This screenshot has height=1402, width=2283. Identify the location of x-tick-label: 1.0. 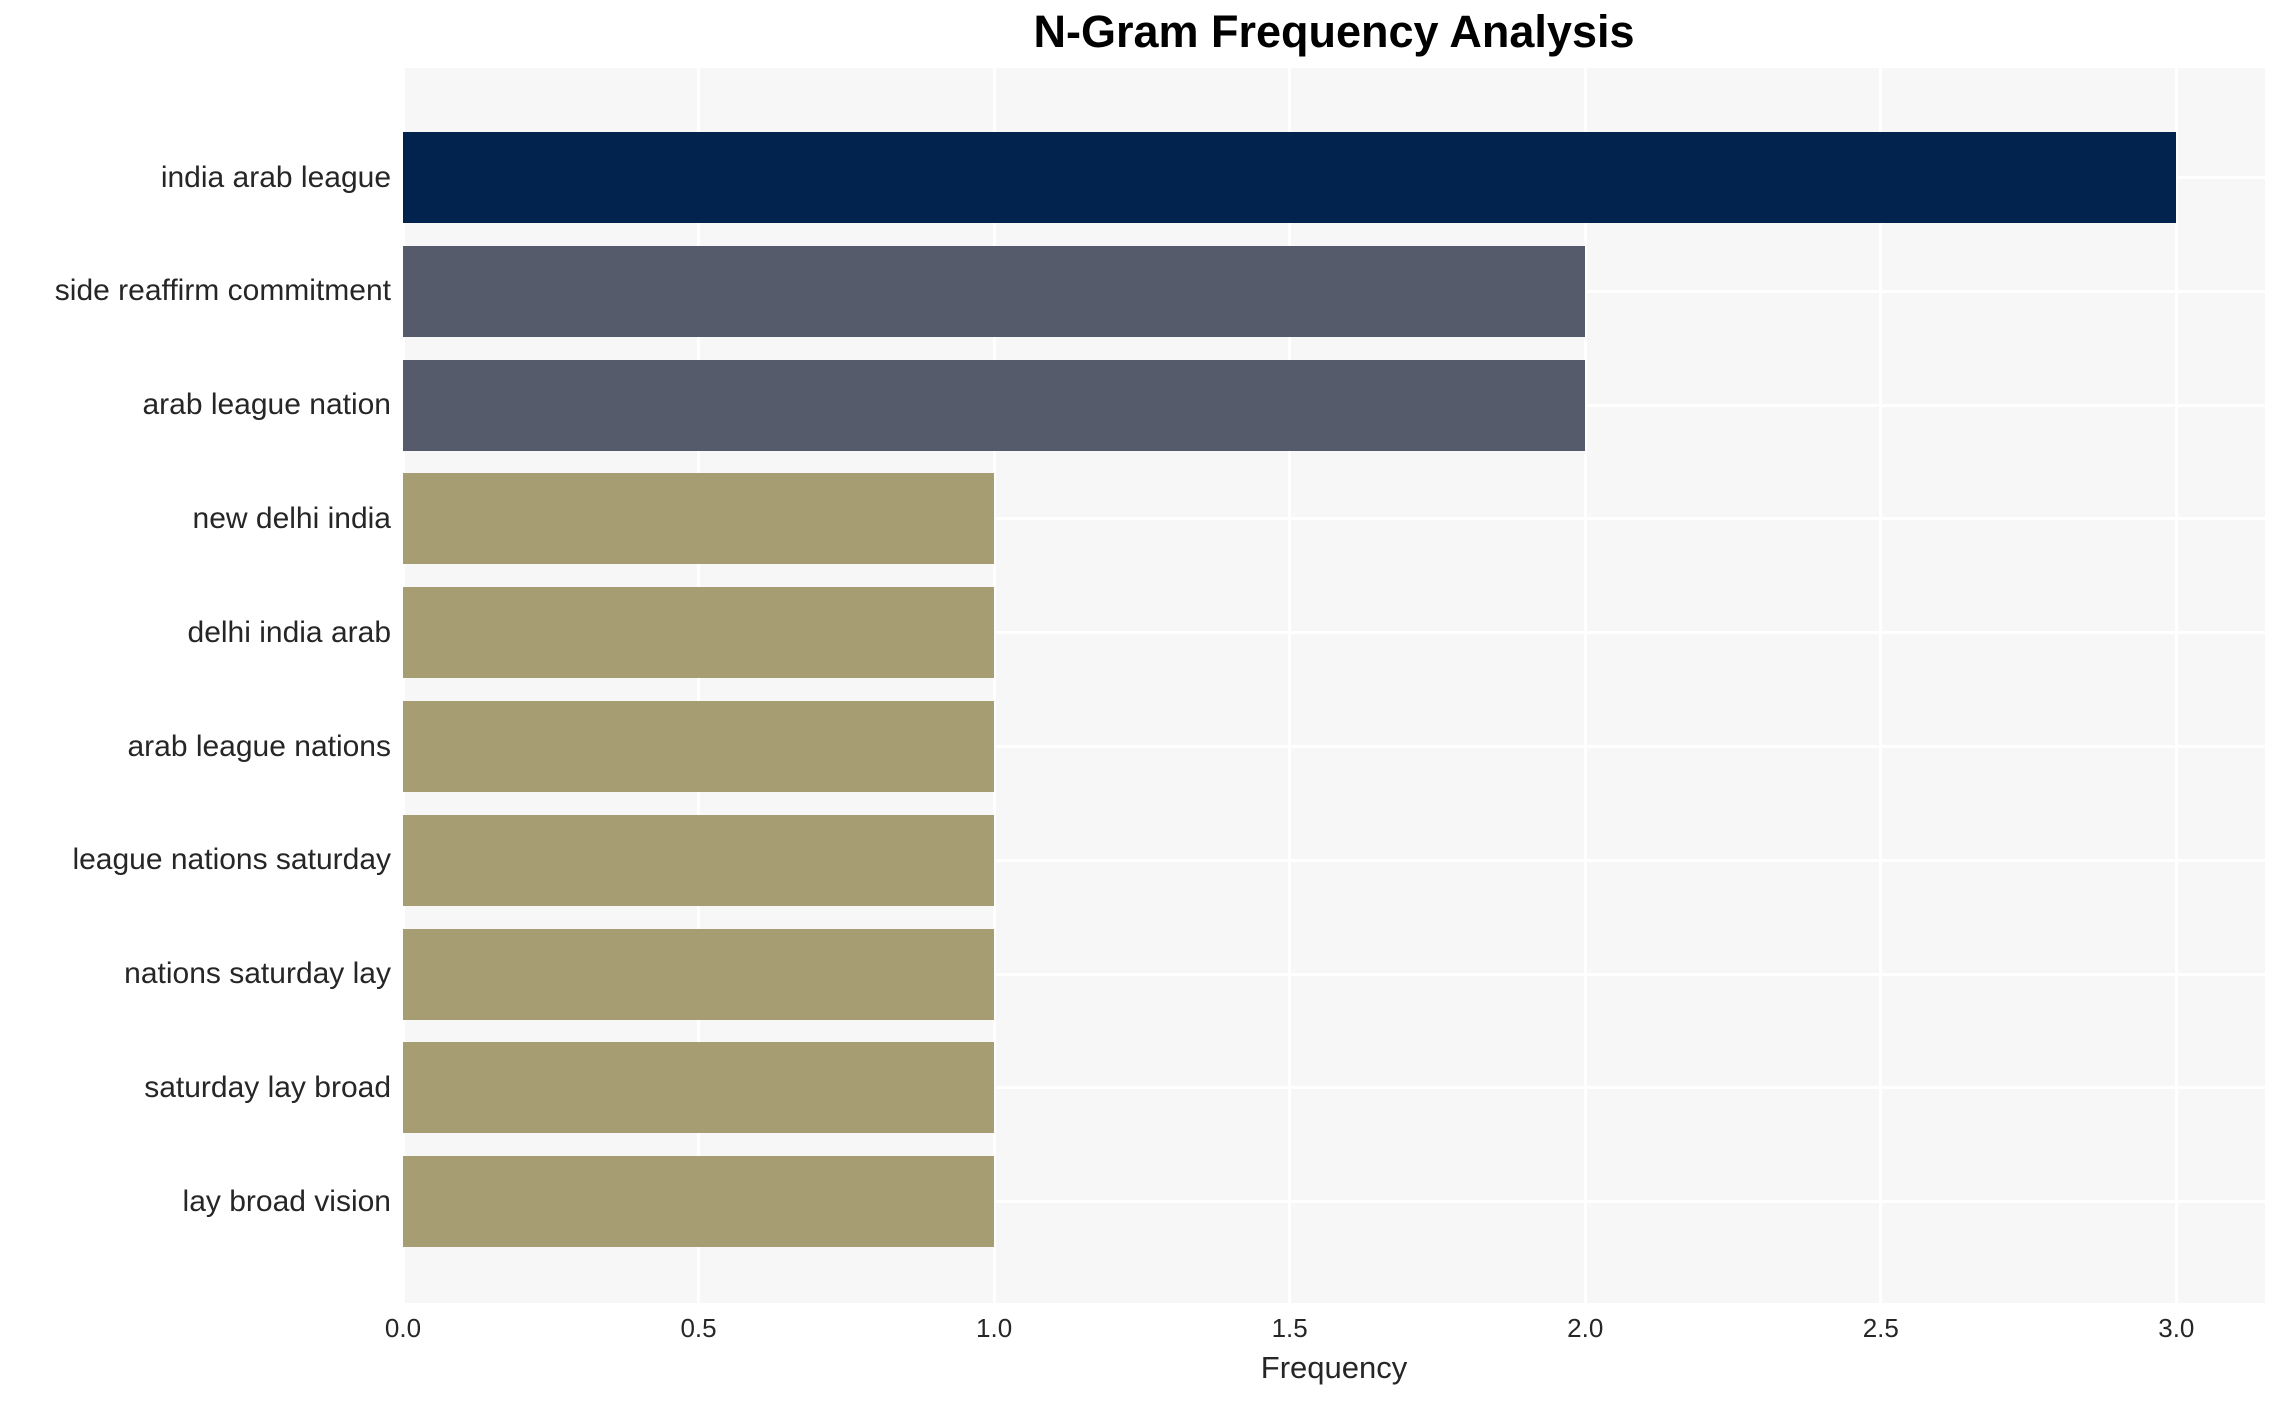
(994, 1328).